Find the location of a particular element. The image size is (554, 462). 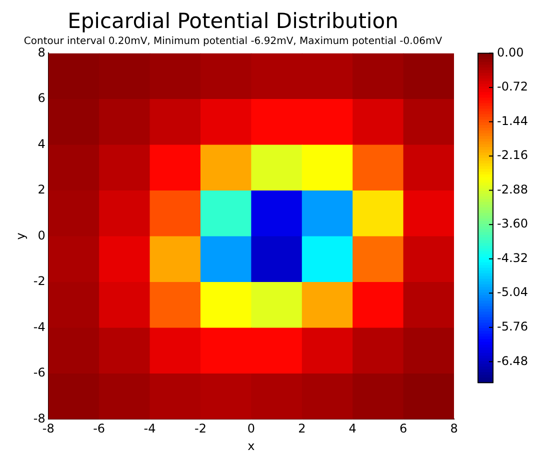

x-tick-label: 6 is located at coordinates (403, 429).